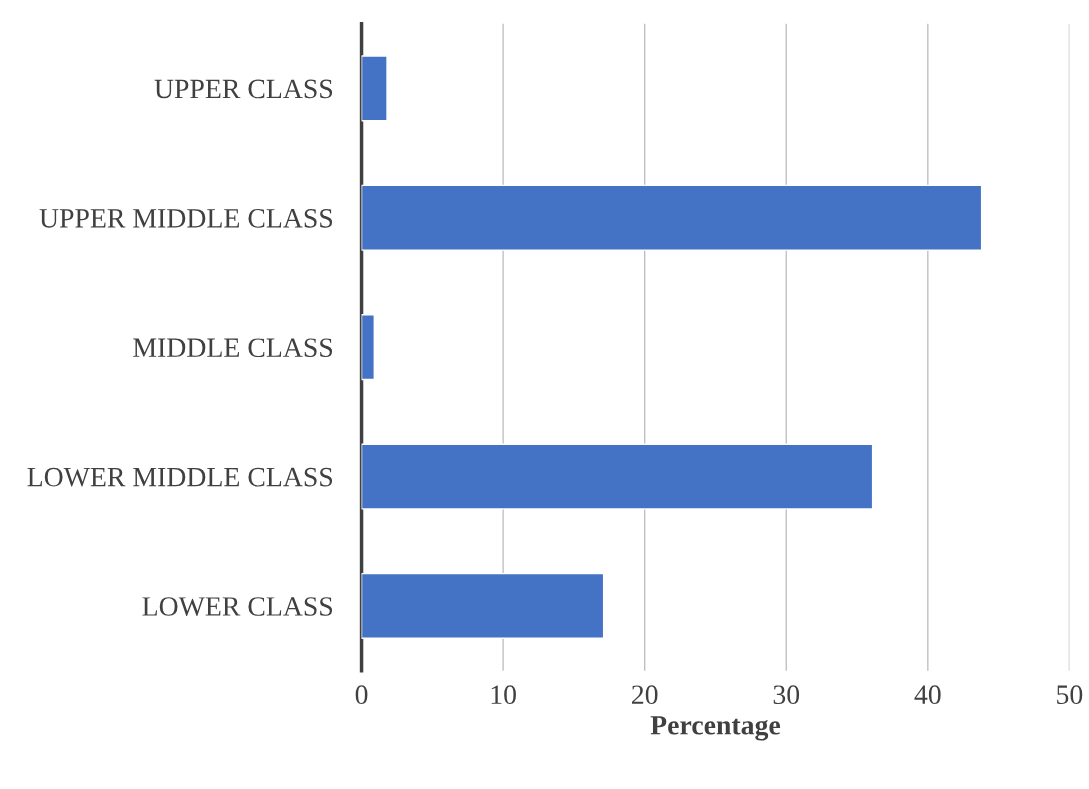 The width and height of the screenshot is (1089, 789). Describe the element at coordinates (361, 695) in the screenshot. I see `x-tick-label: 0` at that location.